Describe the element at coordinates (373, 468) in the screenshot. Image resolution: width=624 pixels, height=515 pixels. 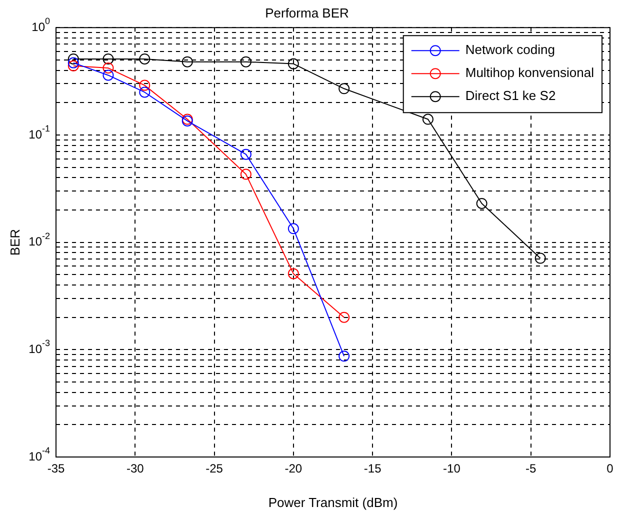
I see `x-tick-label: -15` at that location.